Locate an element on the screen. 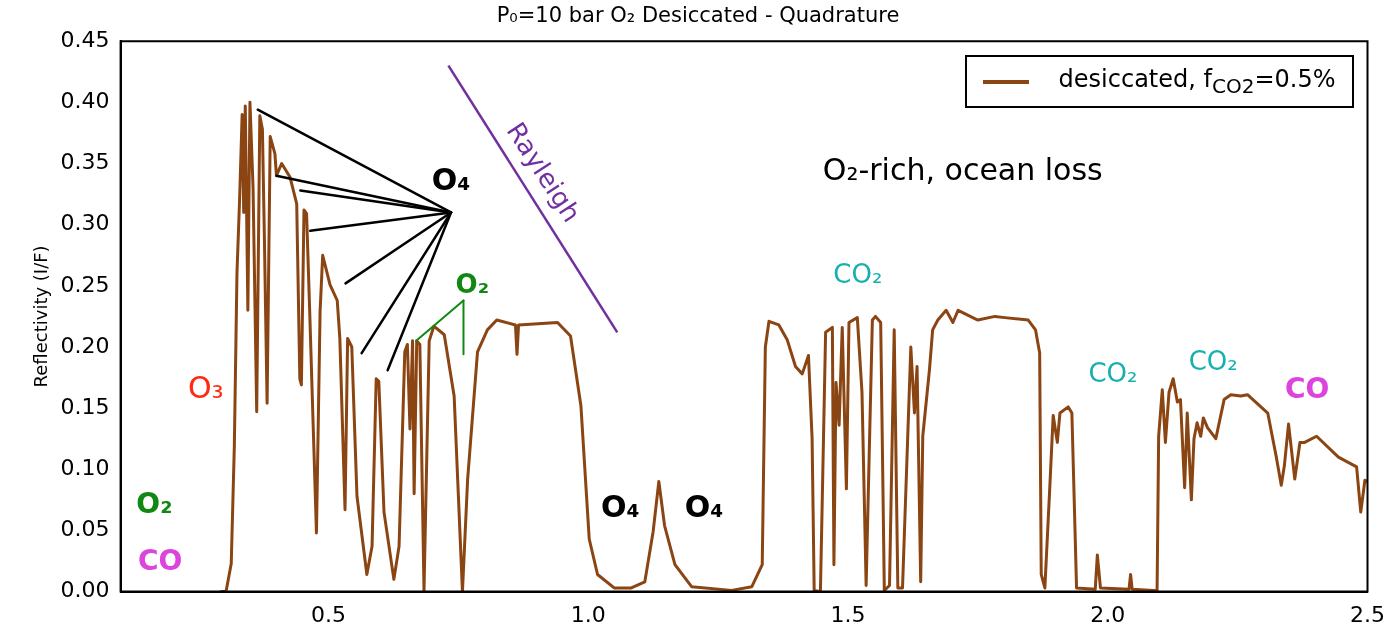  x-tick-label: 1.0 is located at coordinates (588, 614).